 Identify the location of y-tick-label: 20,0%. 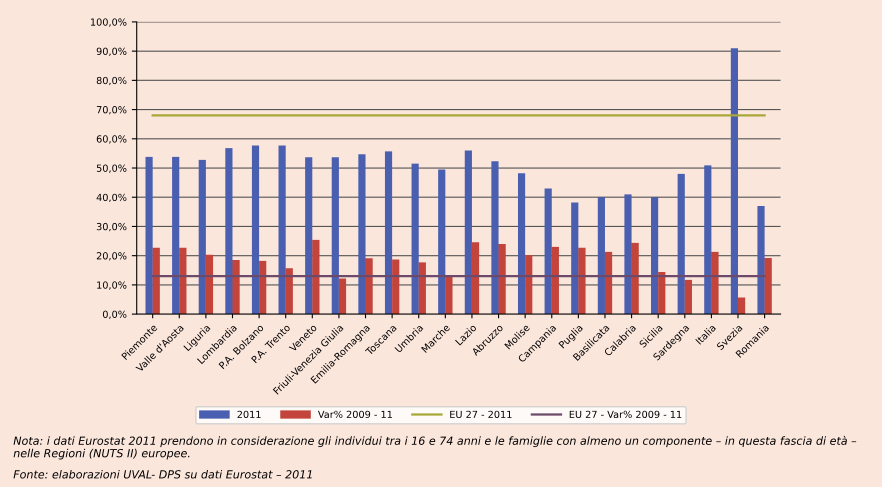
(111, 256).